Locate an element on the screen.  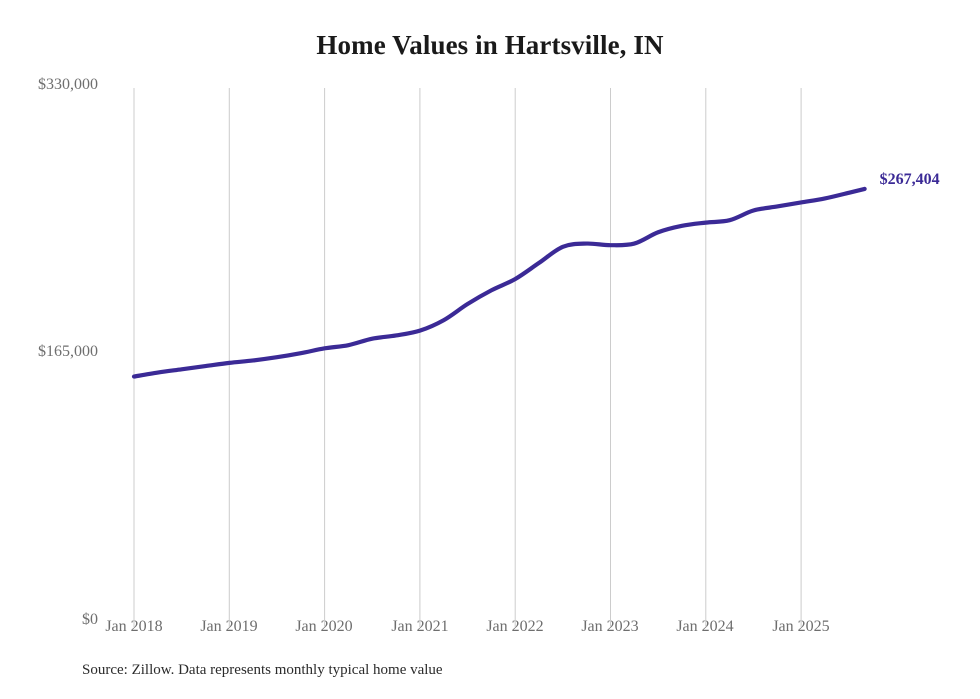
y-axis-tick-label-top: $330,000 is located at coordinates (68, 84).